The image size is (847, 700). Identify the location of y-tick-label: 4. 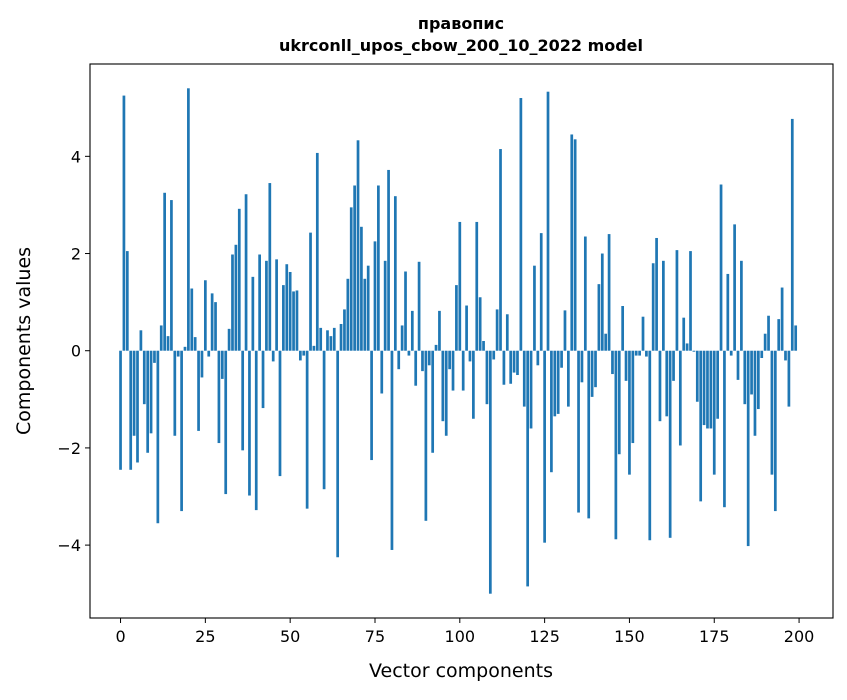
(76, 156).